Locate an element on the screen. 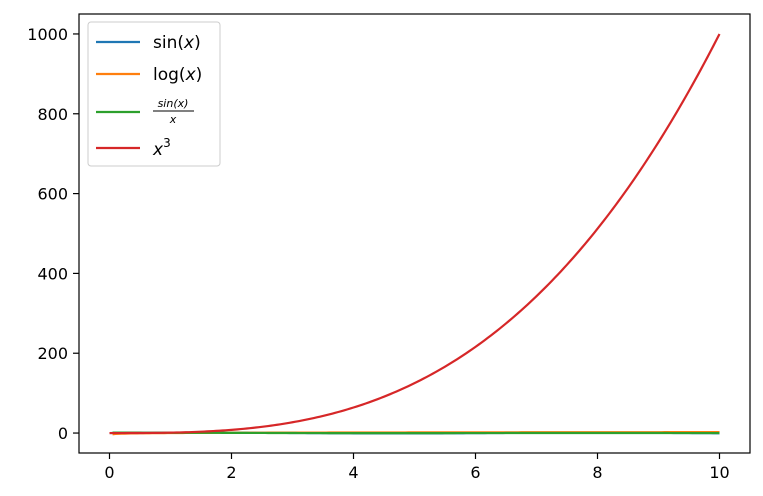 The height and width of the screenshot is (496, 763). y-tick-label: 1000 is located at coordinates (47, 34).